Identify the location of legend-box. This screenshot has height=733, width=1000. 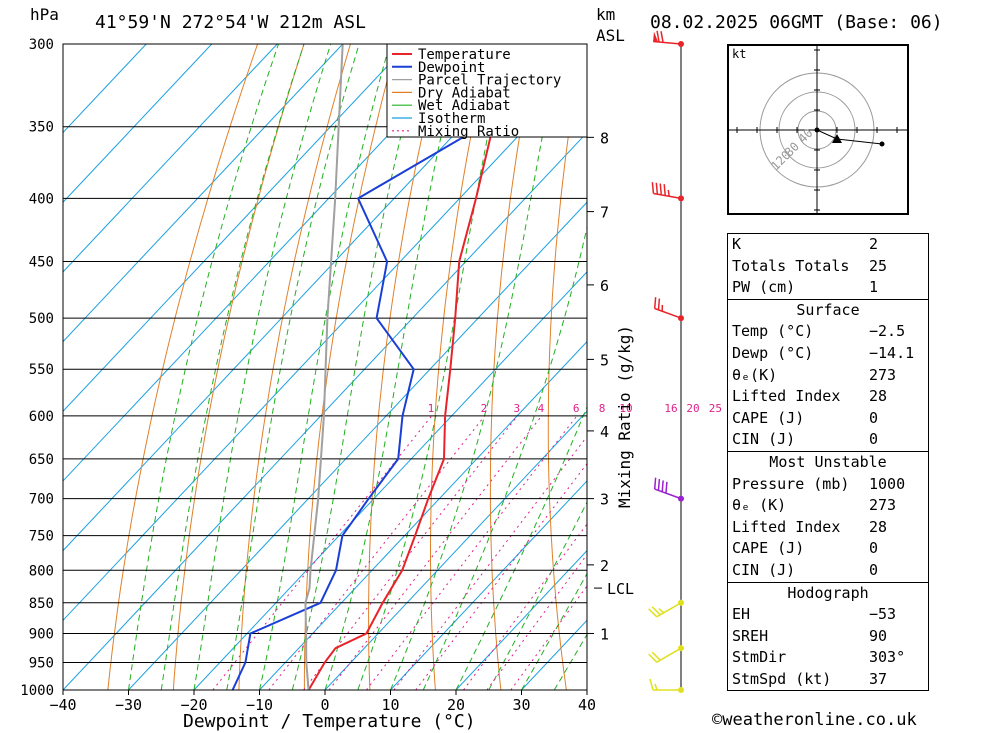
(487, 90).